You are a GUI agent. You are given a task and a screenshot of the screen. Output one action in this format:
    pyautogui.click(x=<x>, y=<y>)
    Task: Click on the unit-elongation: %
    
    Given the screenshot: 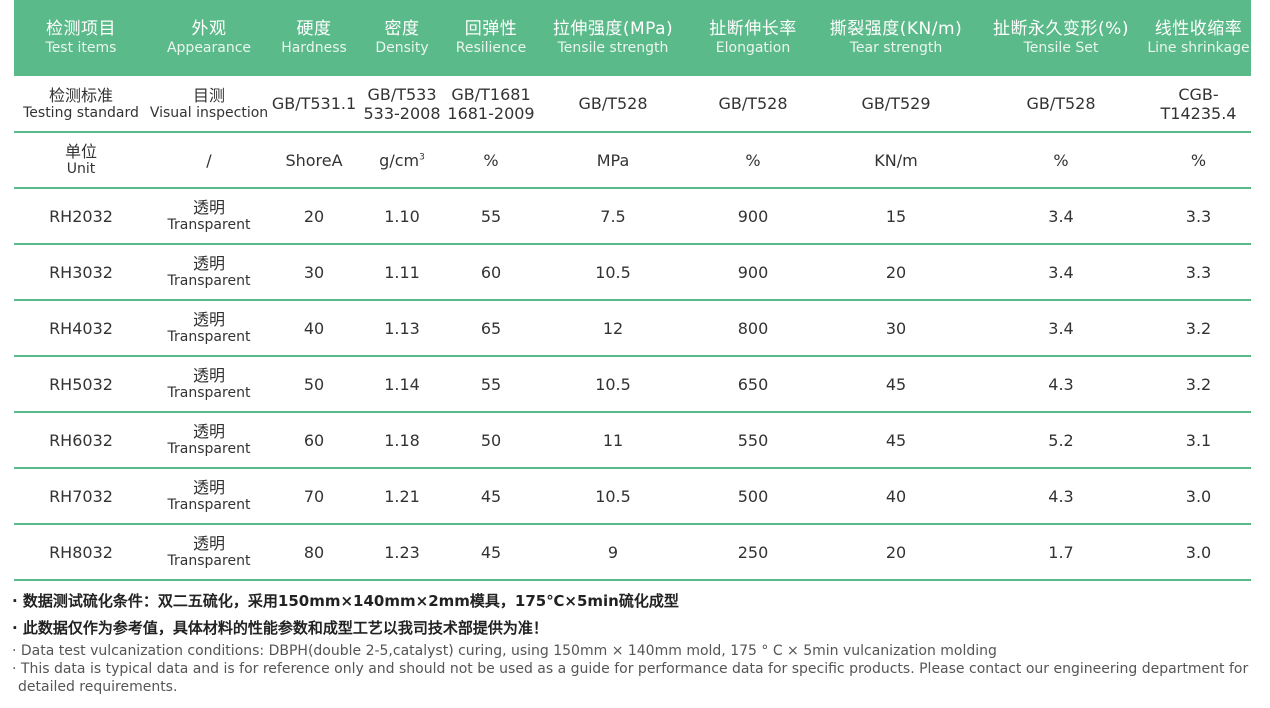 What is the action you would take?
    pyautogui.click(x=753, y=160)
    